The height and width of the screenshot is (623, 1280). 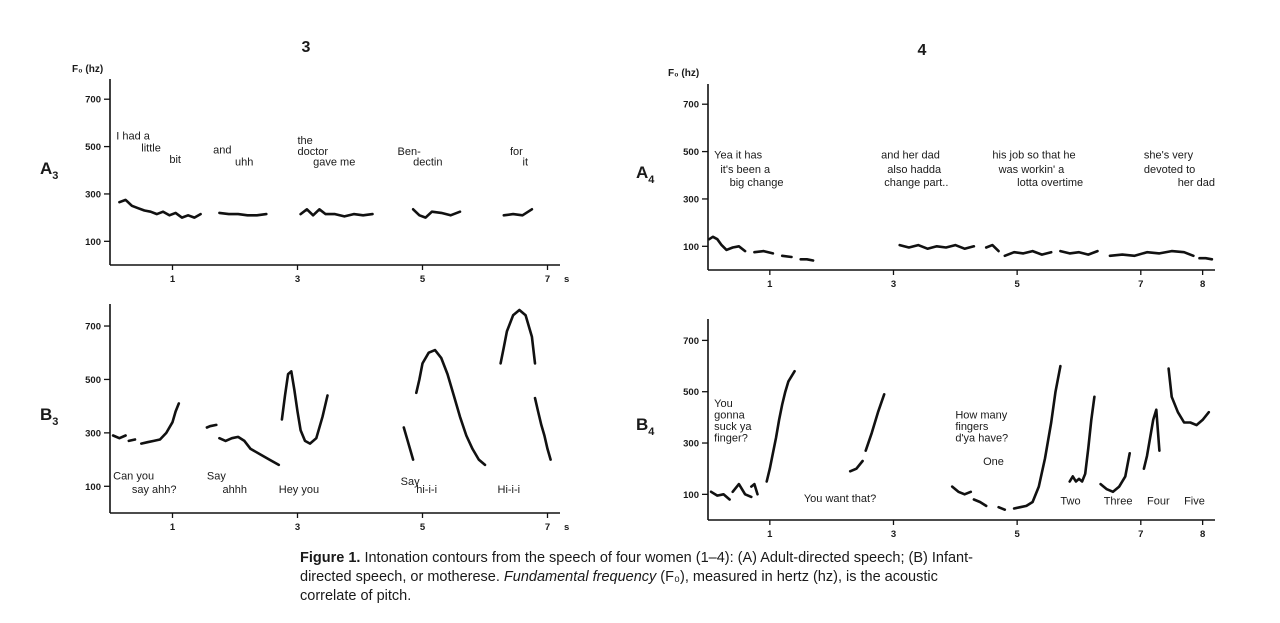 What do you see at coordinates (914, 170) in the screenshot?
I see `utterance-label: also hadda` at bounding box center [914, 170].